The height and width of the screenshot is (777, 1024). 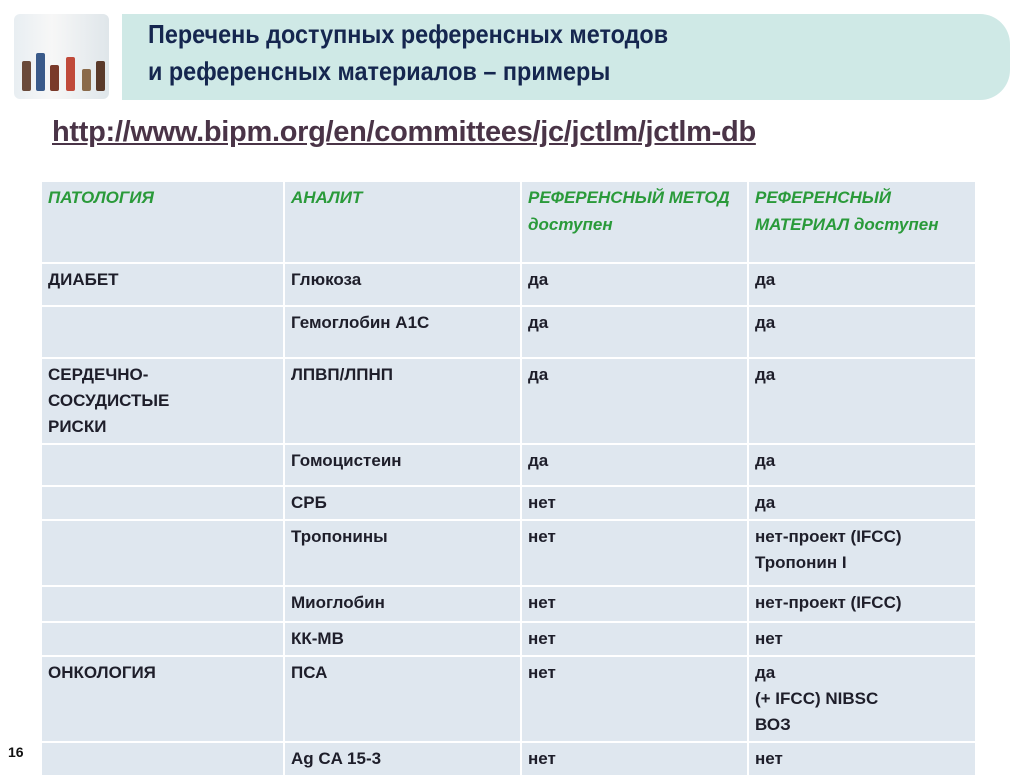 What do you see at coordinates (862, 222) in the screenshot?
I see `header-ref-material: РЕФЕРЕНСНЫЙ МАТЕРИАЛ доступен` at bounding box center [862, 222].